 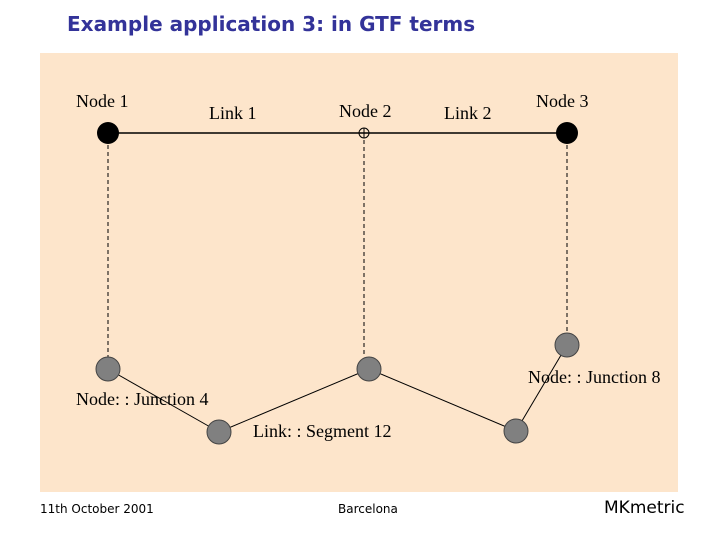 What do you see at coordinates (368, 509) in the screenshot?
I see `footer-place: Barcelona` at bounding box center [368, 509].